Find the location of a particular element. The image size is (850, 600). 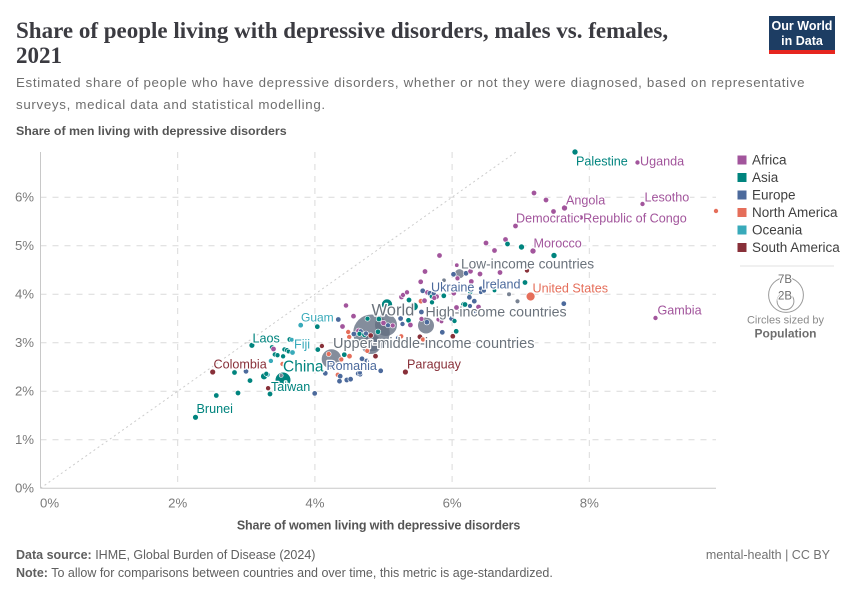

svg-text: Palestine is located at coordinates (602, 162).